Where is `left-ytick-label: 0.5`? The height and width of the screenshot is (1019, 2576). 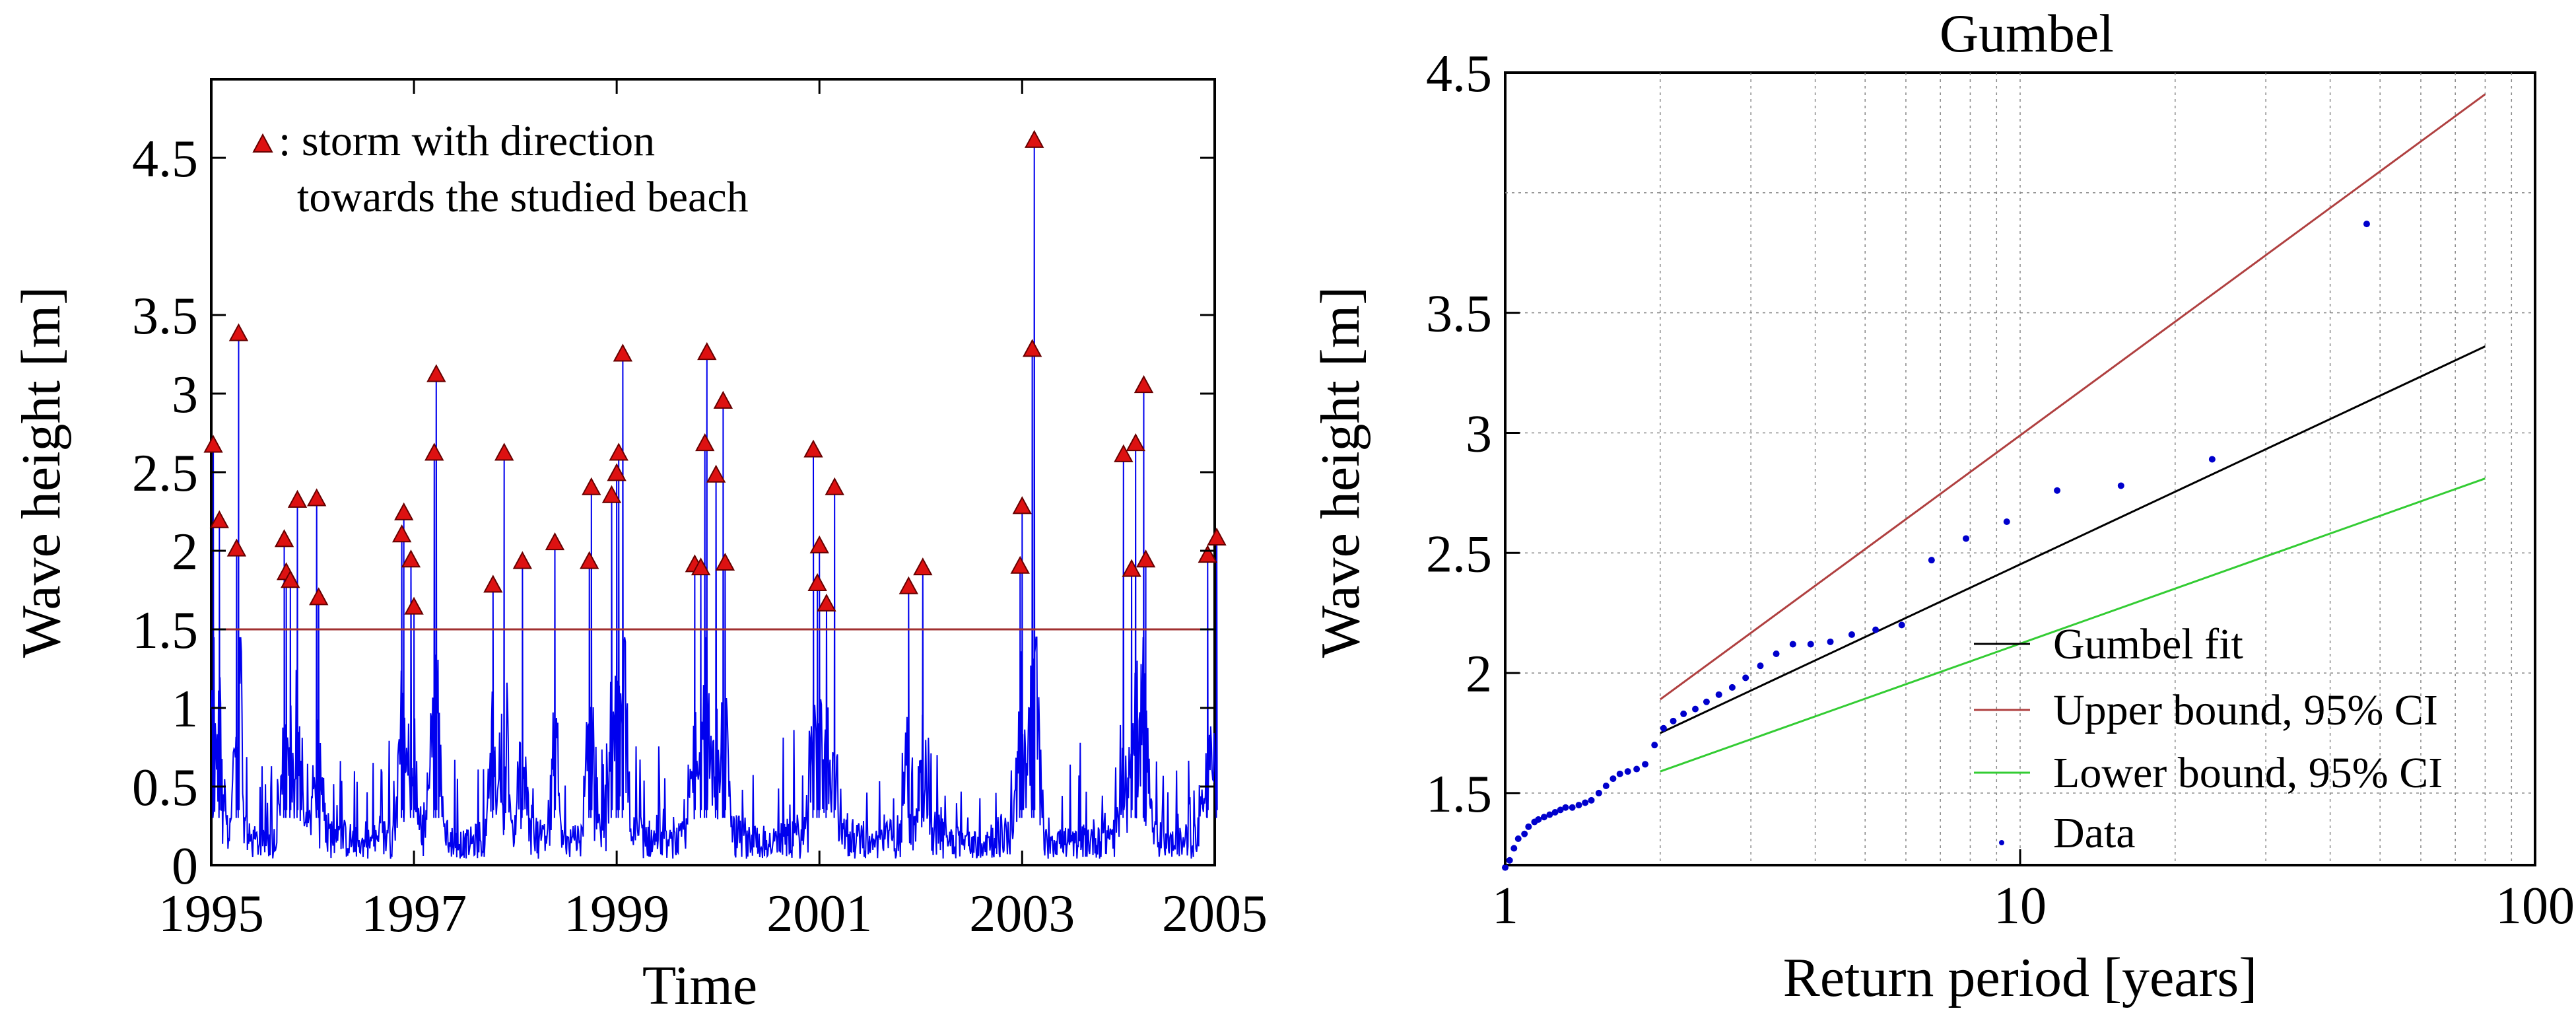 left-ytick-label: 0.5 is located at coordinates (165, 788).